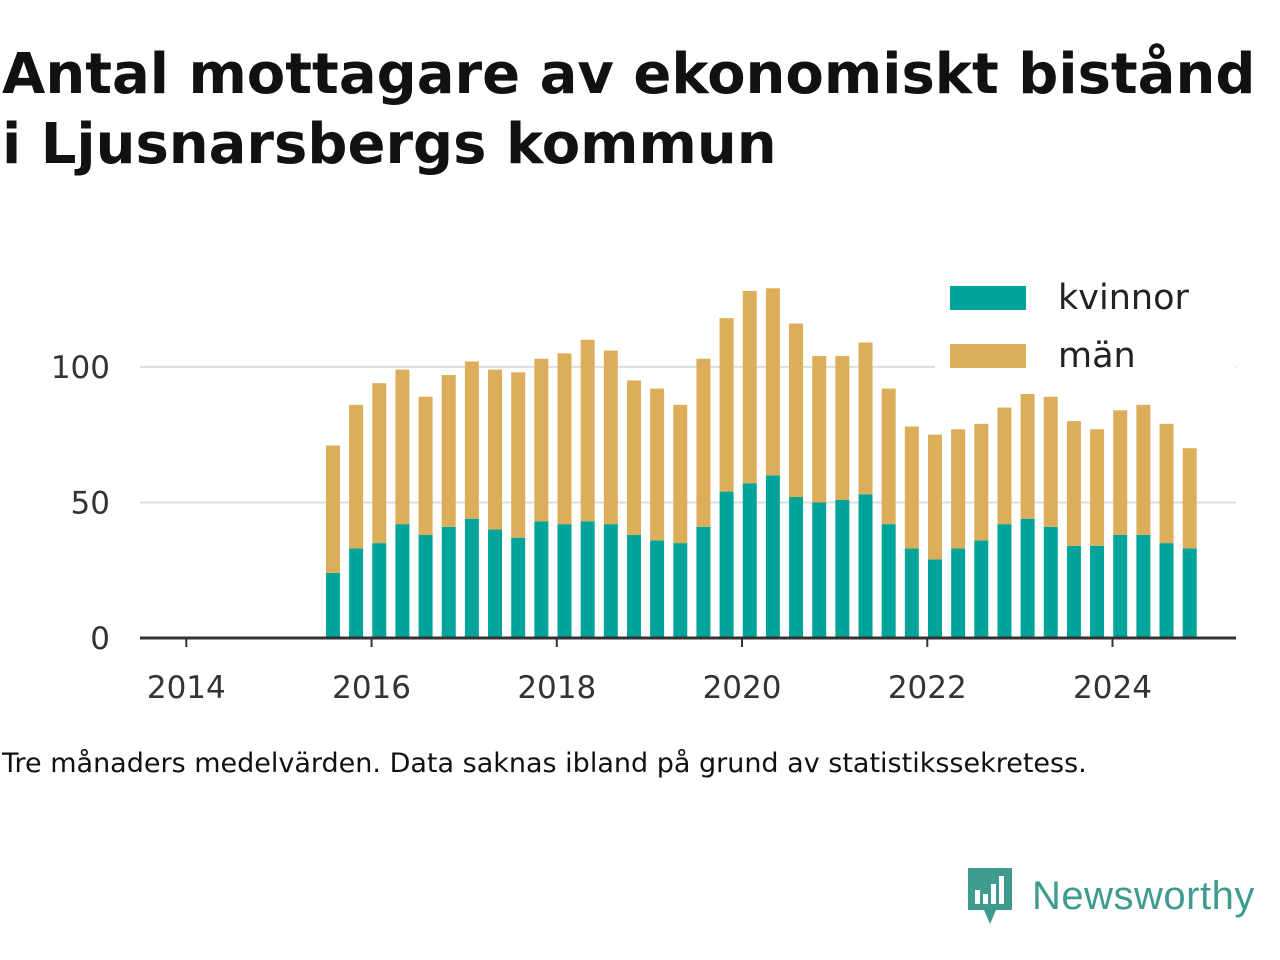 The height and width of the screenshot is (960, 1280). I want to click on legend-swatch-kvinnor, so click(988, 298).